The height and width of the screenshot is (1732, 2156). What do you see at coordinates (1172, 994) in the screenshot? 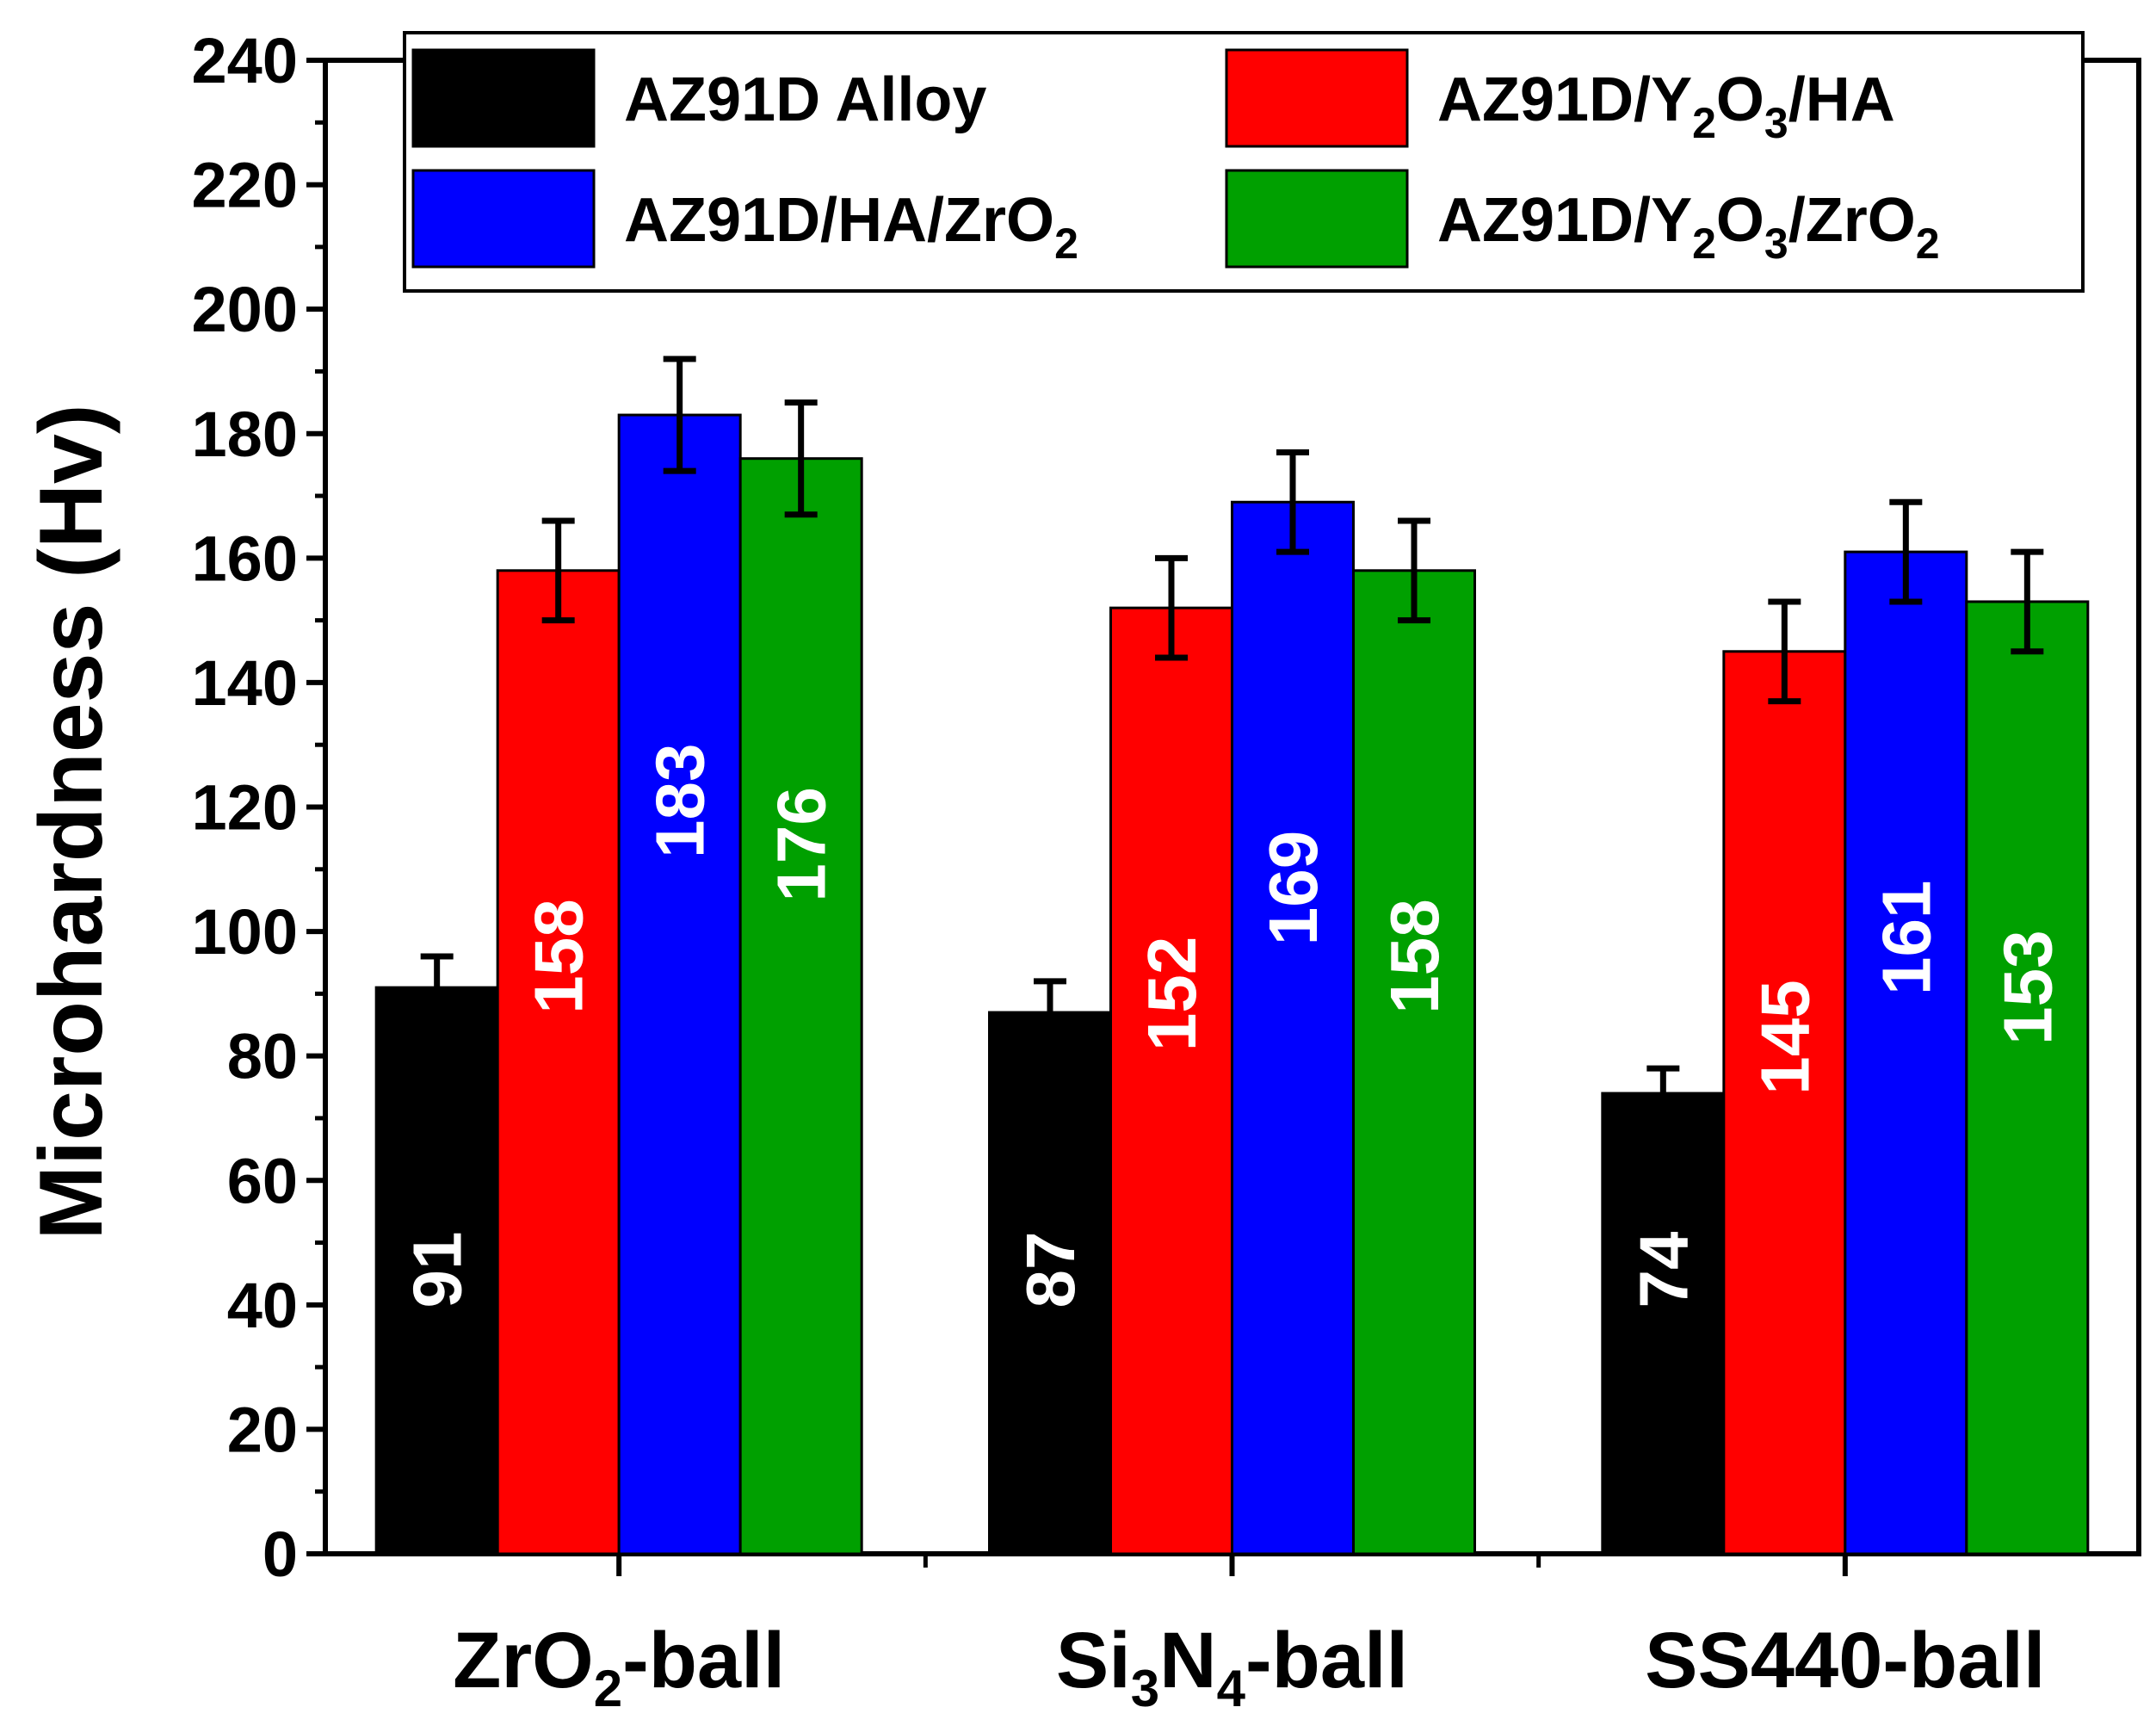
I see `bar-value-label: 152` at bounding box center [1172, 994].